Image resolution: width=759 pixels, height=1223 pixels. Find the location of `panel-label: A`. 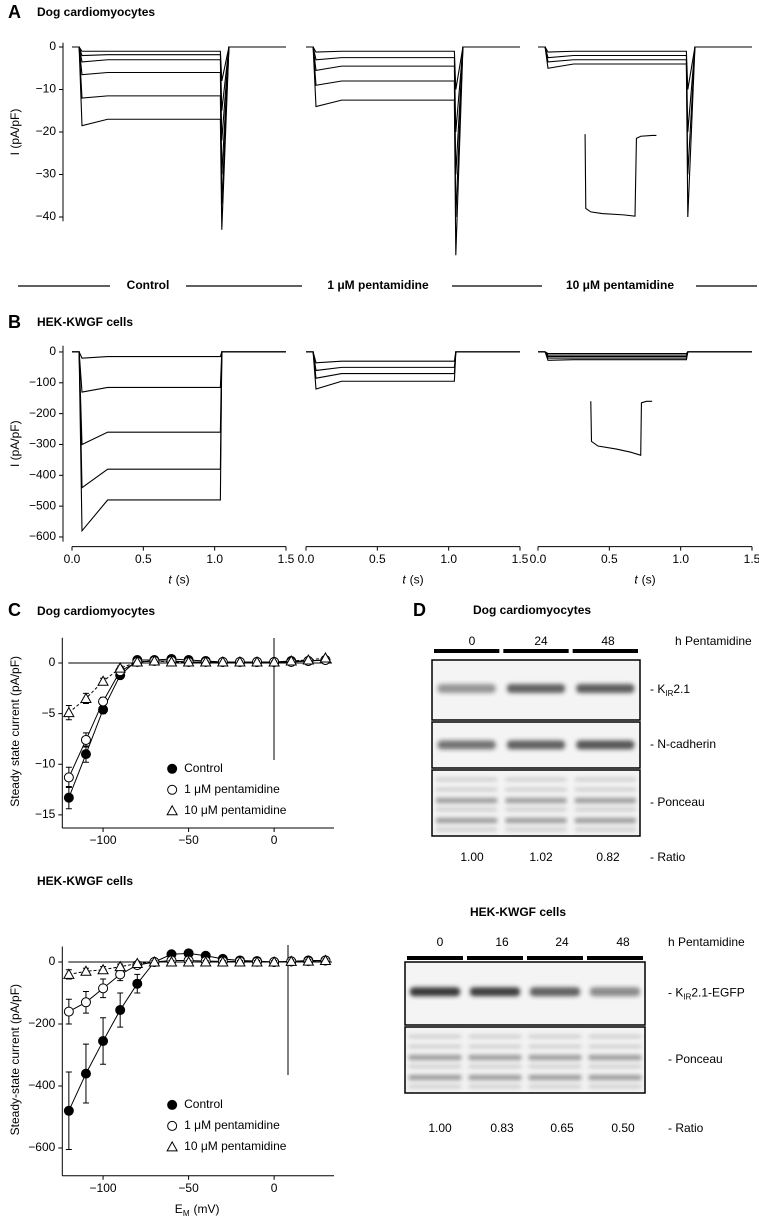

panel-label: A is located at coordinates (14, 12).